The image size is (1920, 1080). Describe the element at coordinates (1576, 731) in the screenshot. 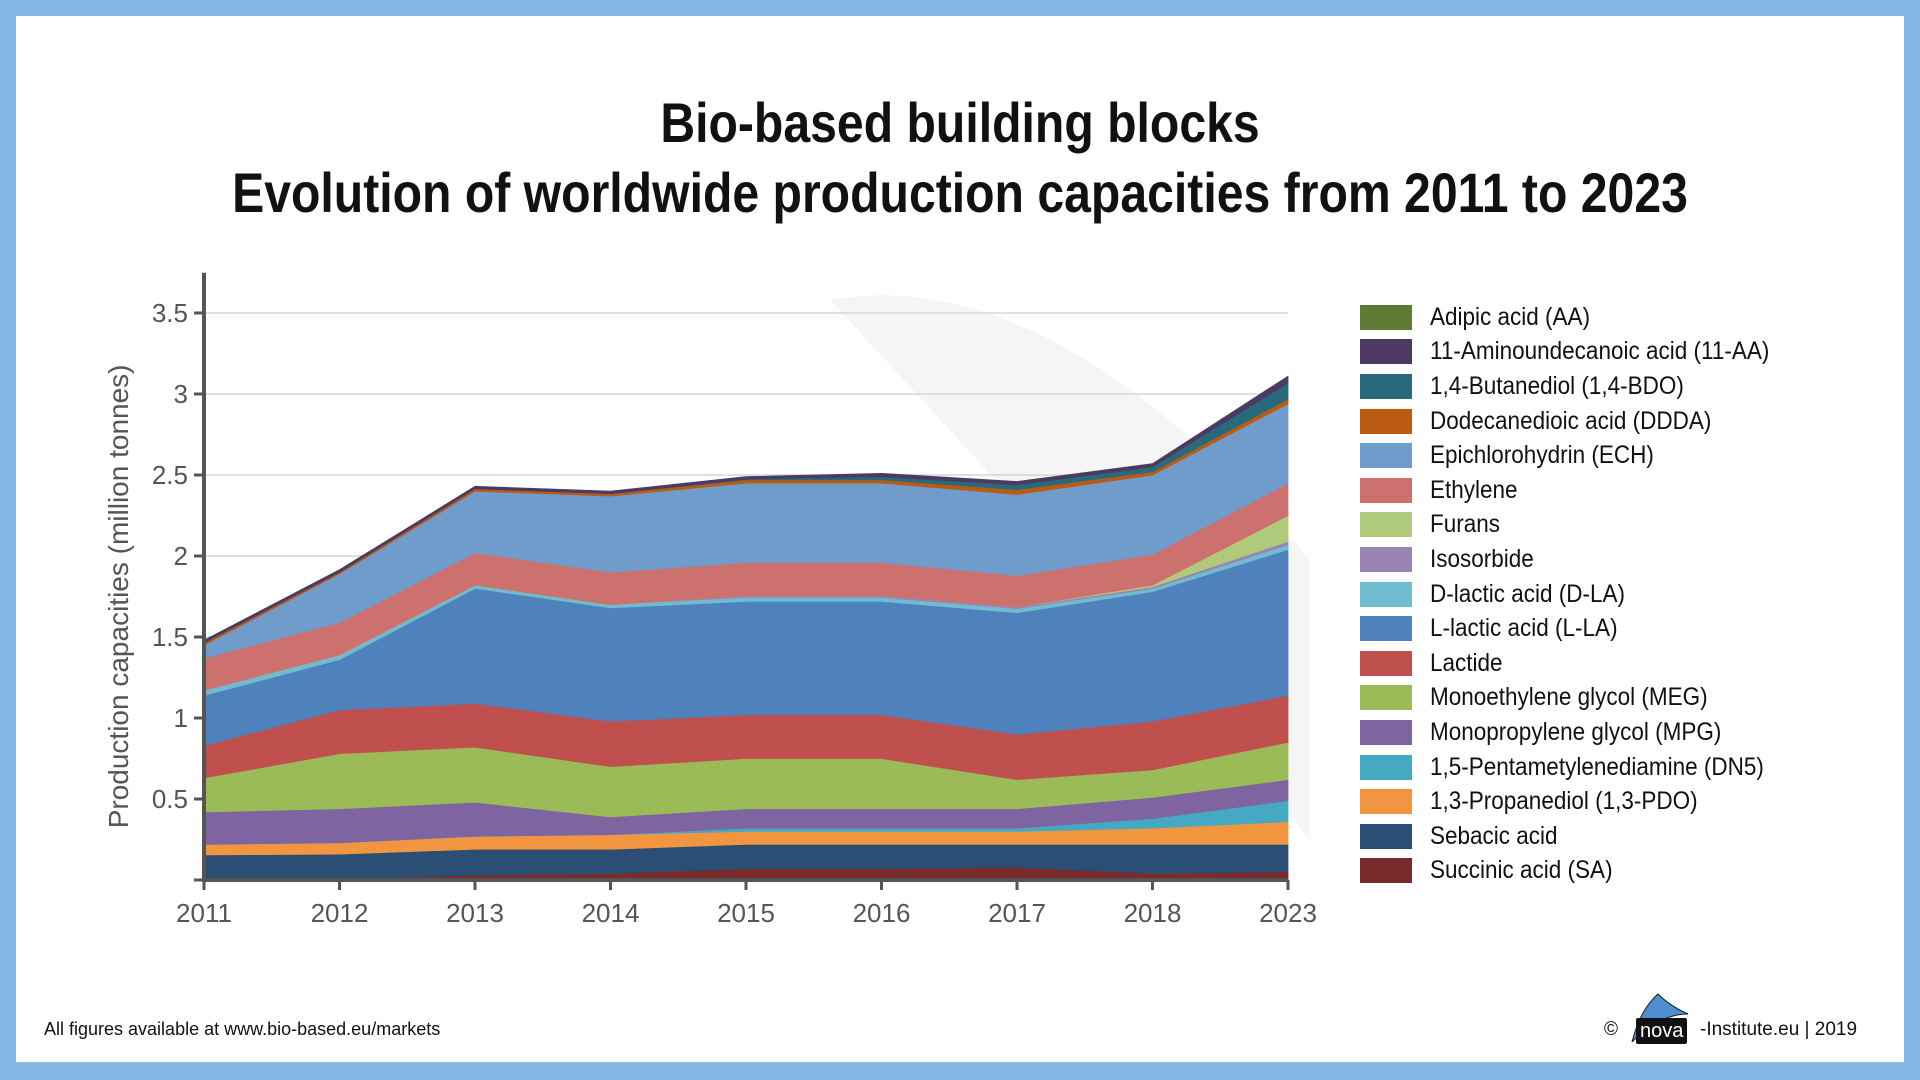

I see `legend-label: Monopropylene glycol (MPG)` at that location.